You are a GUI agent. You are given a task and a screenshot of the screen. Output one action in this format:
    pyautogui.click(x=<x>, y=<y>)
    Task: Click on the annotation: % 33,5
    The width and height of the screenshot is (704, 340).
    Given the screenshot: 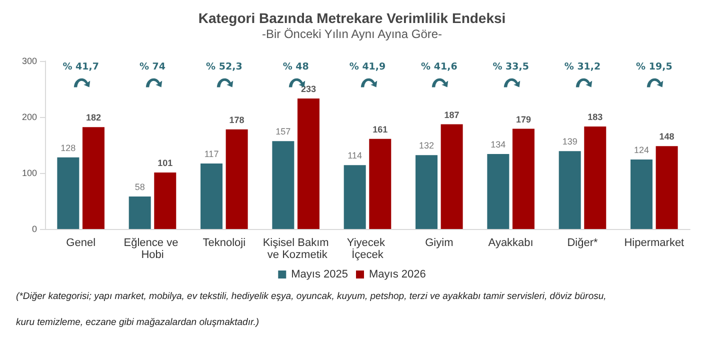 What is the action you would take?
    pyautogui.click(x=510, y=67)
    